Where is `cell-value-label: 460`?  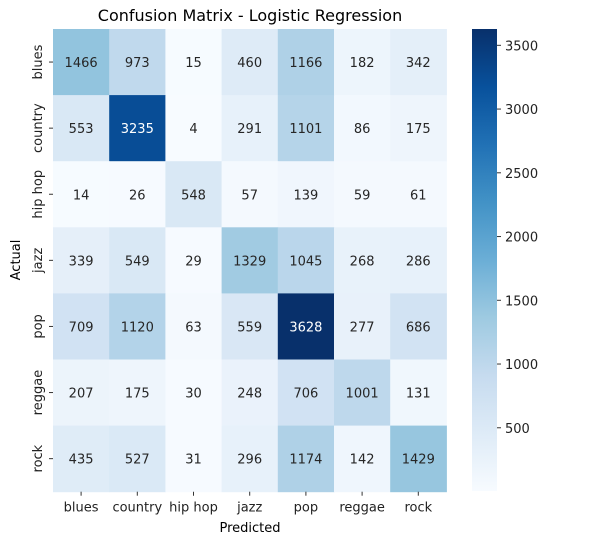 cell-value-label: 460 is located at coordinates (249, 63).